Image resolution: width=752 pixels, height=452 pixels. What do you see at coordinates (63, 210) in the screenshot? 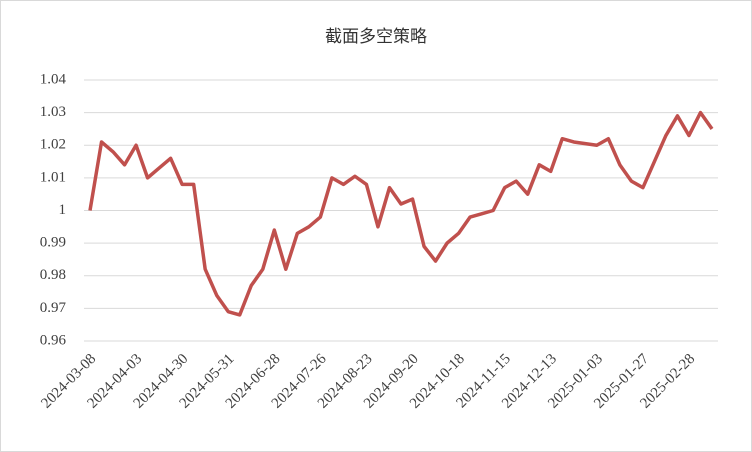
I see `y-tick-label: 1` at bounding box center [63, 210].